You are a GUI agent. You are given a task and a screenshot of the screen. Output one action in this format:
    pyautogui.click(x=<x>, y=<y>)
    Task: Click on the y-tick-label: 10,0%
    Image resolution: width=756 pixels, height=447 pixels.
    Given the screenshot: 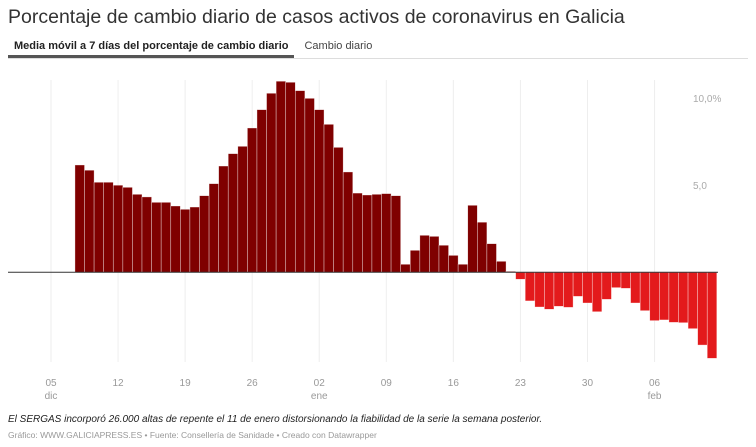 What is the action you would take?
    pyautogui.click(x=707, y=99)
    